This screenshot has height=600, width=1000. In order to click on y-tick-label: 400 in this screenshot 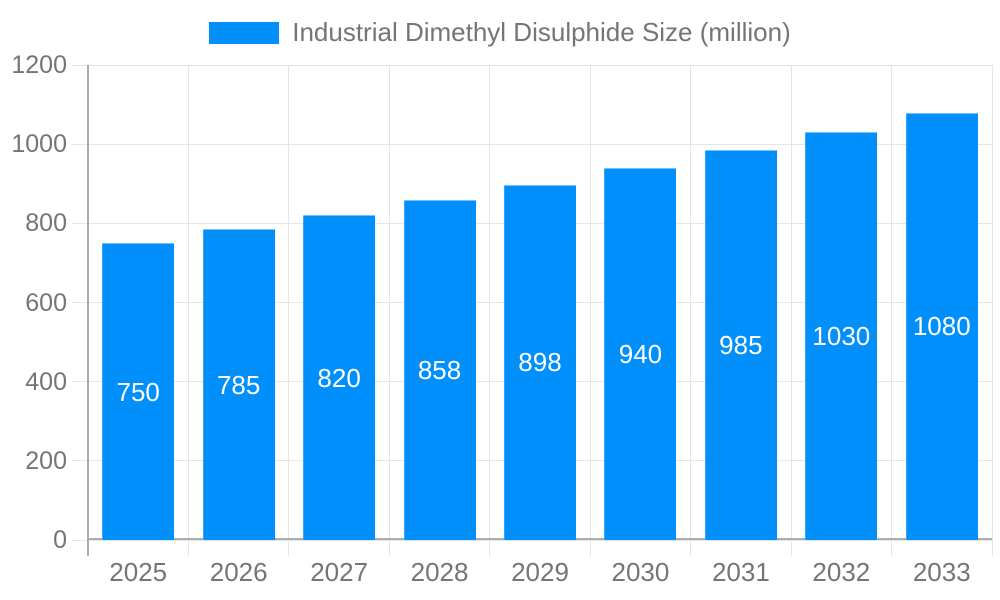, I will do `click(46, 381)`.